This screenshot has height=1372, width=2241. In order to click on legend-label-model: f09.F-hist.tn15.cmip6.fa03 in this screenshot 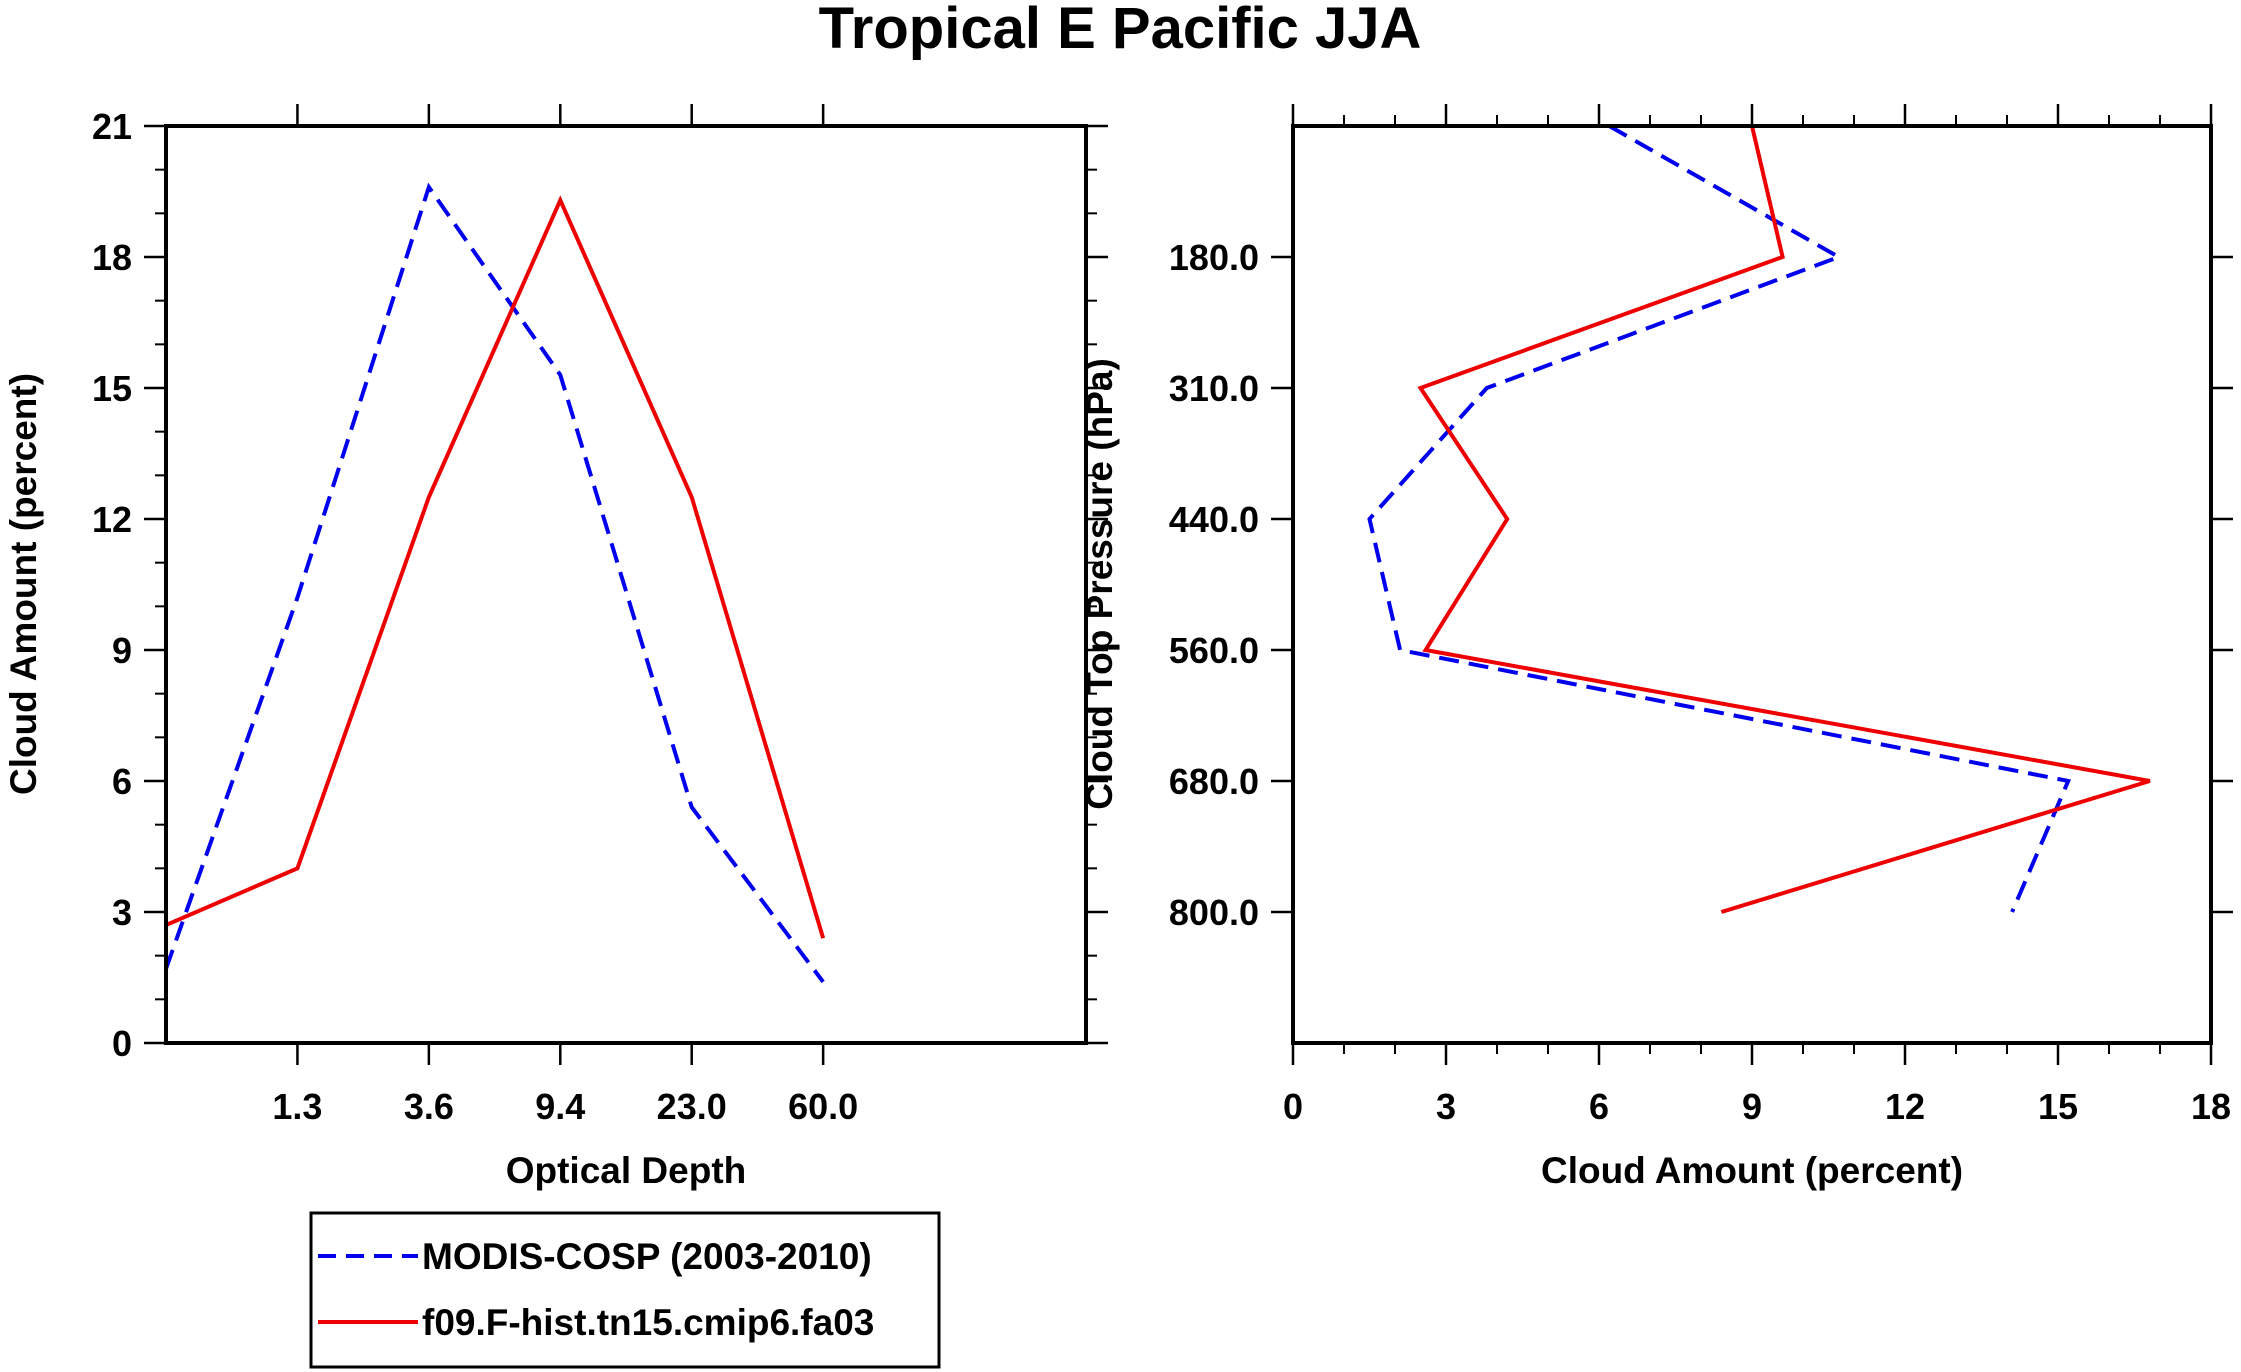, I will do `click(648, 1322)`.